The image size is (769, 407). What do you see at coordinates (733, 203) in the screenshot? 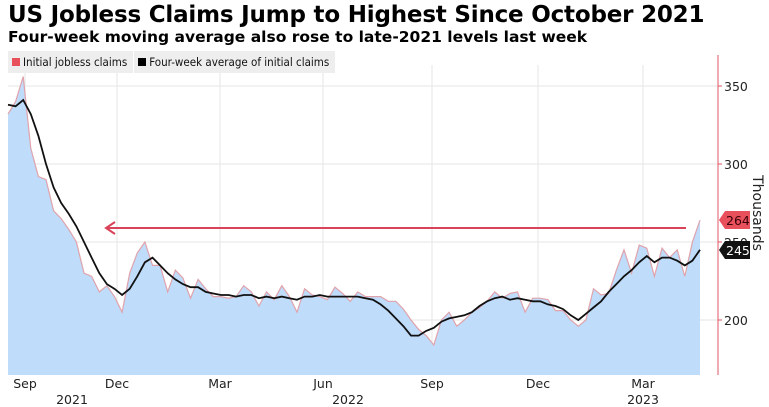
I see `y-axis-ticks: 200250300350` at bounding box center [733, 203].